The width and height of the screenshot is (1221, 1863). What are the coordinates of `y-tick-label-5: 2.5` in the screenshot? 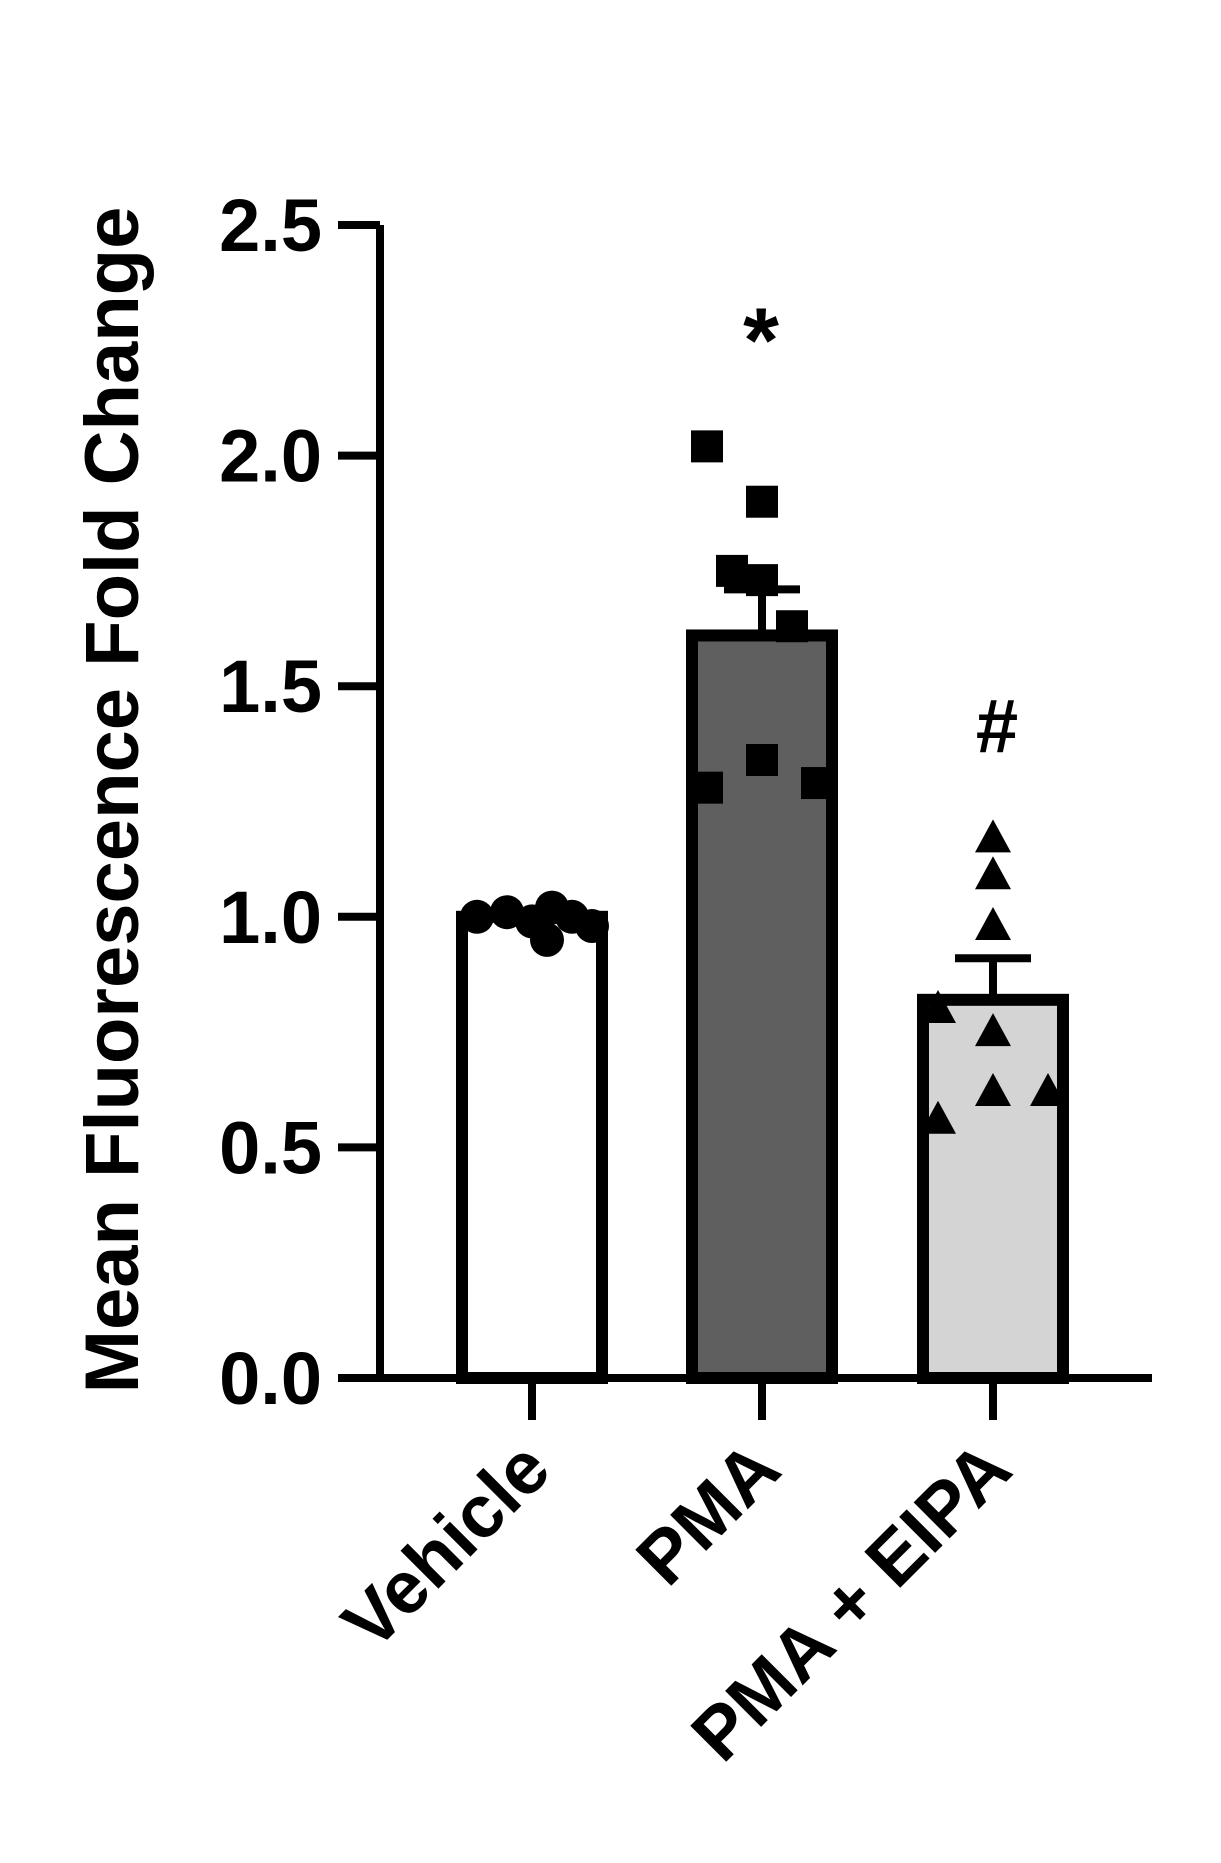 It's located at (270, 225).